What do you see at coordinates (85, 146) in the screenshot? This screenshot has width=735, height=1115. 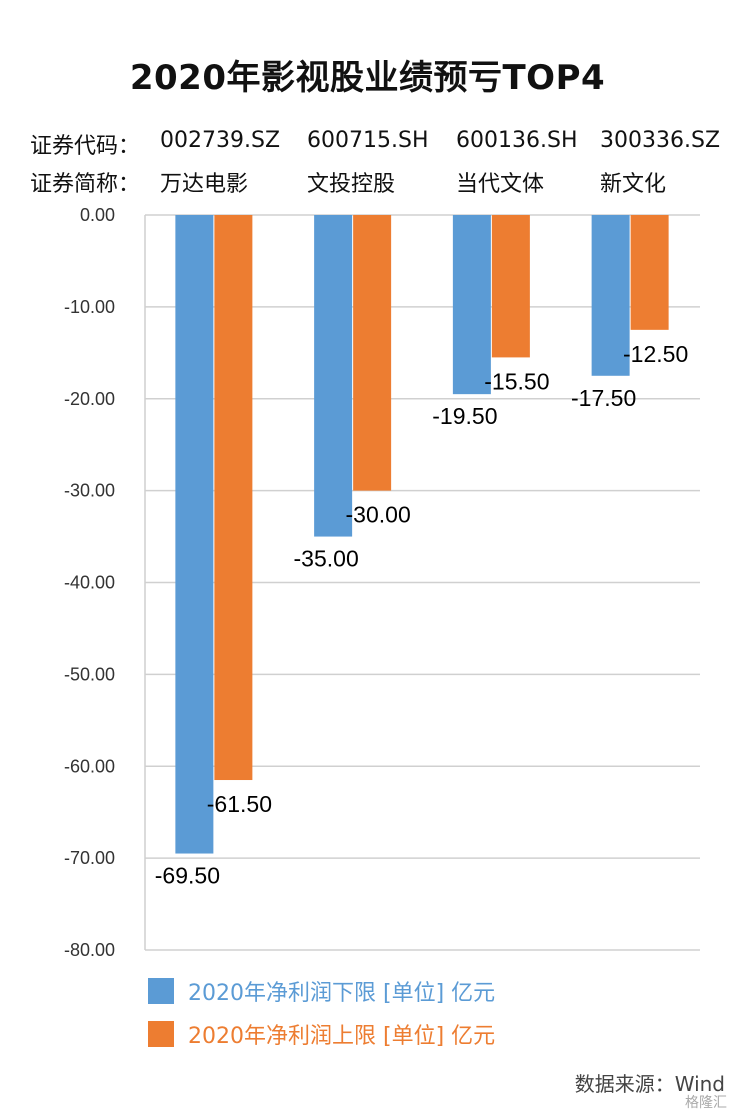 I see `code-label: 证券代码：` at bounding box center [85, 146].